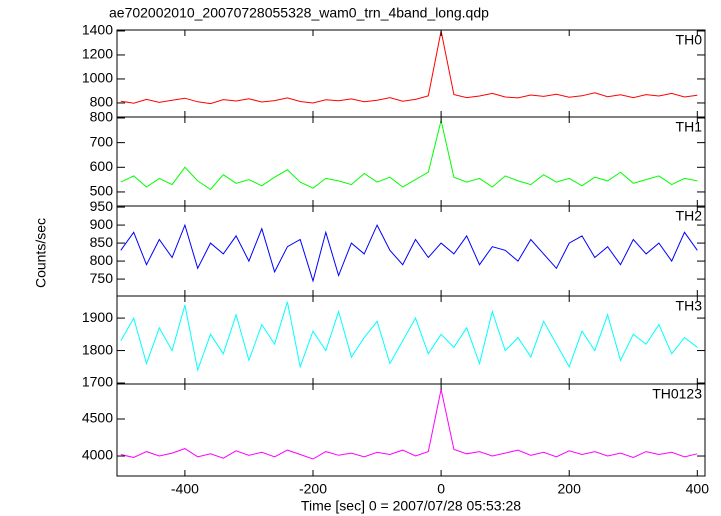  Describe the element at coordinates (698, 489) in the screenshot. I see `x-tick-label: 400` at that location.